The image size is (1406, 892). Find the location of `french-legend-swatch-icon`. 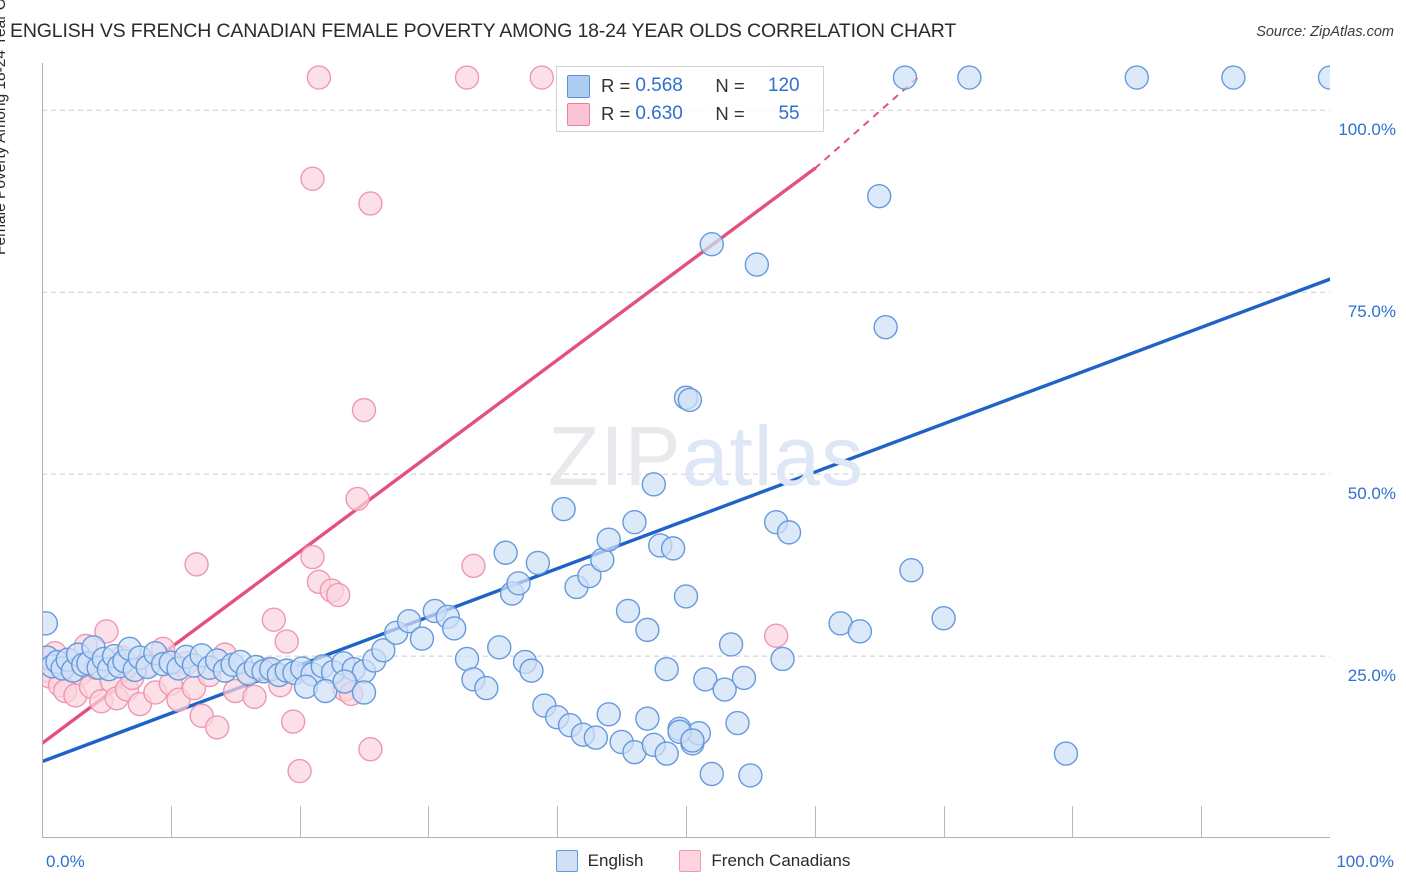

french-legend-swatch-icon is located at coordinates (690, 861).